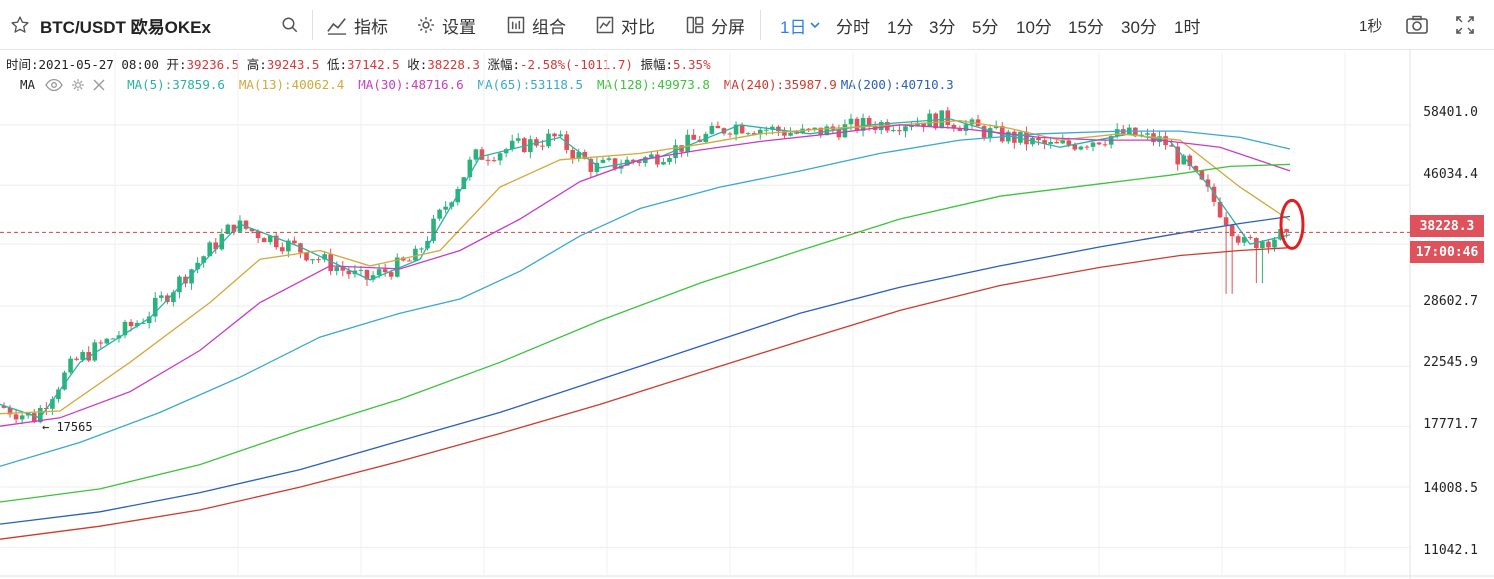 The height and width of the screenshot is (579, 1494). What do you see at coordinates (1139, 27) in the screenshot?
I see `timeframe-item: 30分` at bounding box center [1139, 27].